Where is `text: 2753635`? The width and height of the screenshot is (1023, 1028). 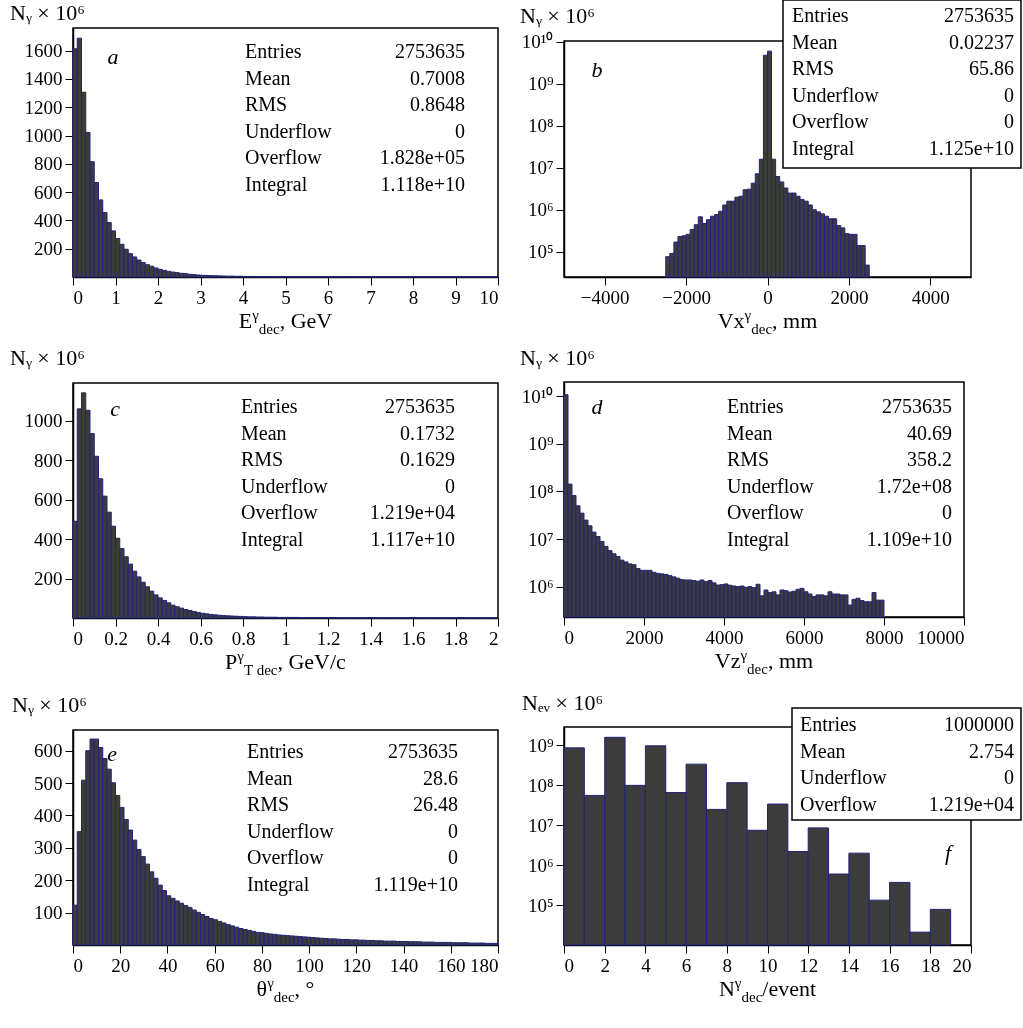 text: 2753635 is located at coordinates (979, 15).